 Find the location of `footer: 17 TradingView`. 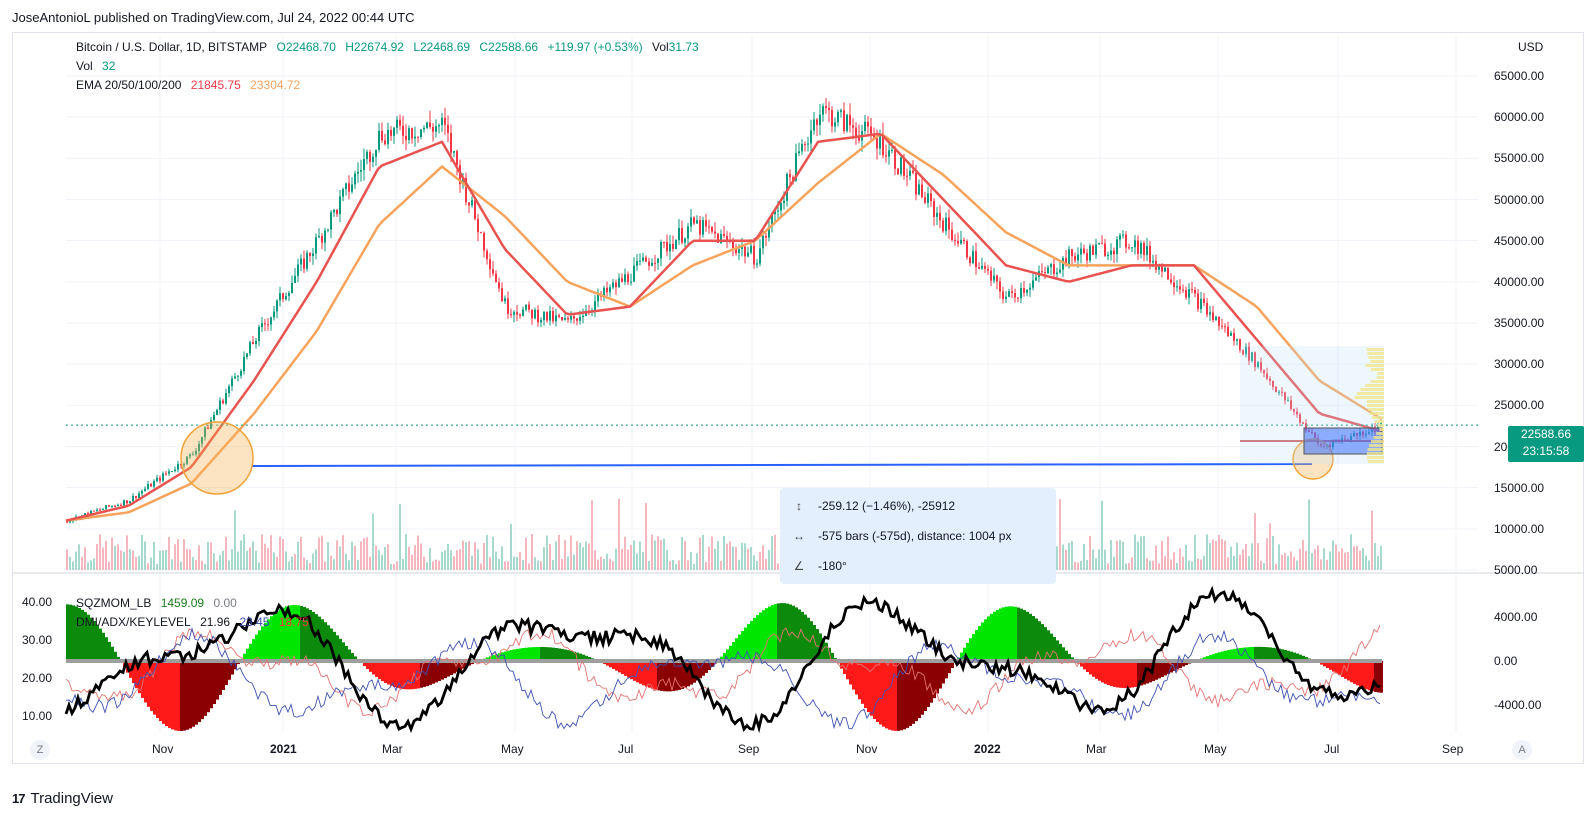

footer: 17 TradingView is located at coordinates (62, 798).